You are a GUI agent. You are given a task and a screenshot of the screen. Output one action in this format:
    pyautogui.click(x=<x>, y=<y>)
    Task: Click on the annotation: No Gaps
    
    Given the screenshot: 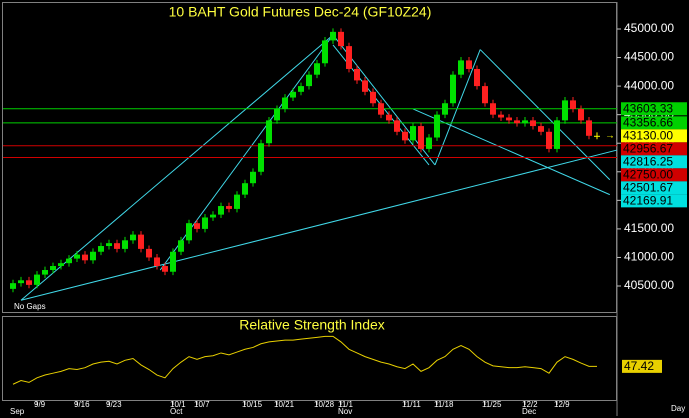 What is the action you would take?
    pyautogui.click(x=30, y=306)
    